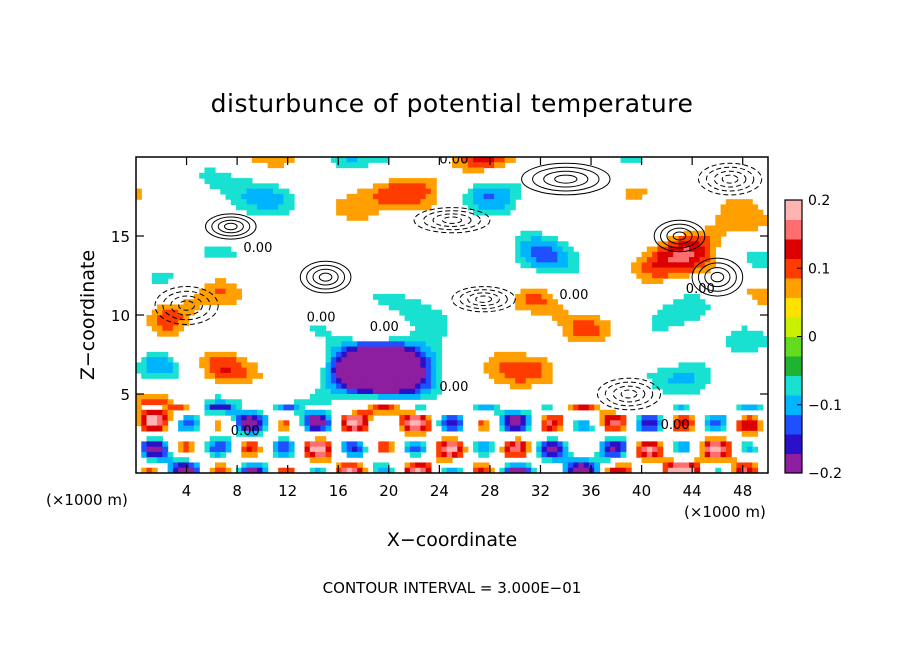  I want to click on contour-line, so click(717, 277).